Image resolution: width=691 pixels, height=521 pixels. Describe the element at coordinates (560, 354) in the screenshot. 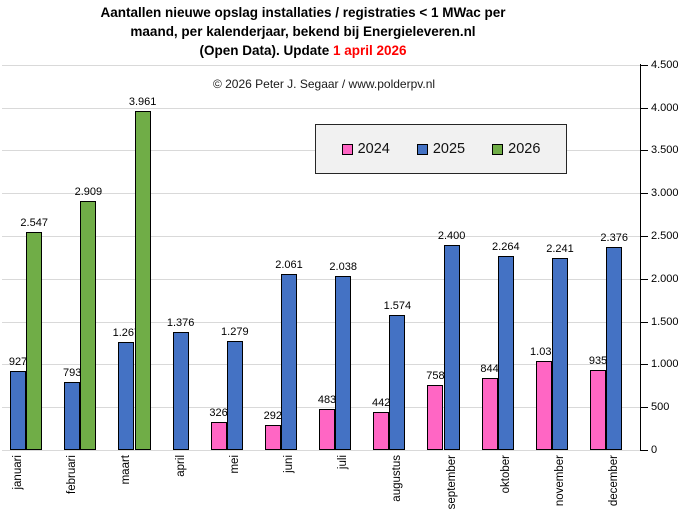

I see `bar-2025-november` at that location.